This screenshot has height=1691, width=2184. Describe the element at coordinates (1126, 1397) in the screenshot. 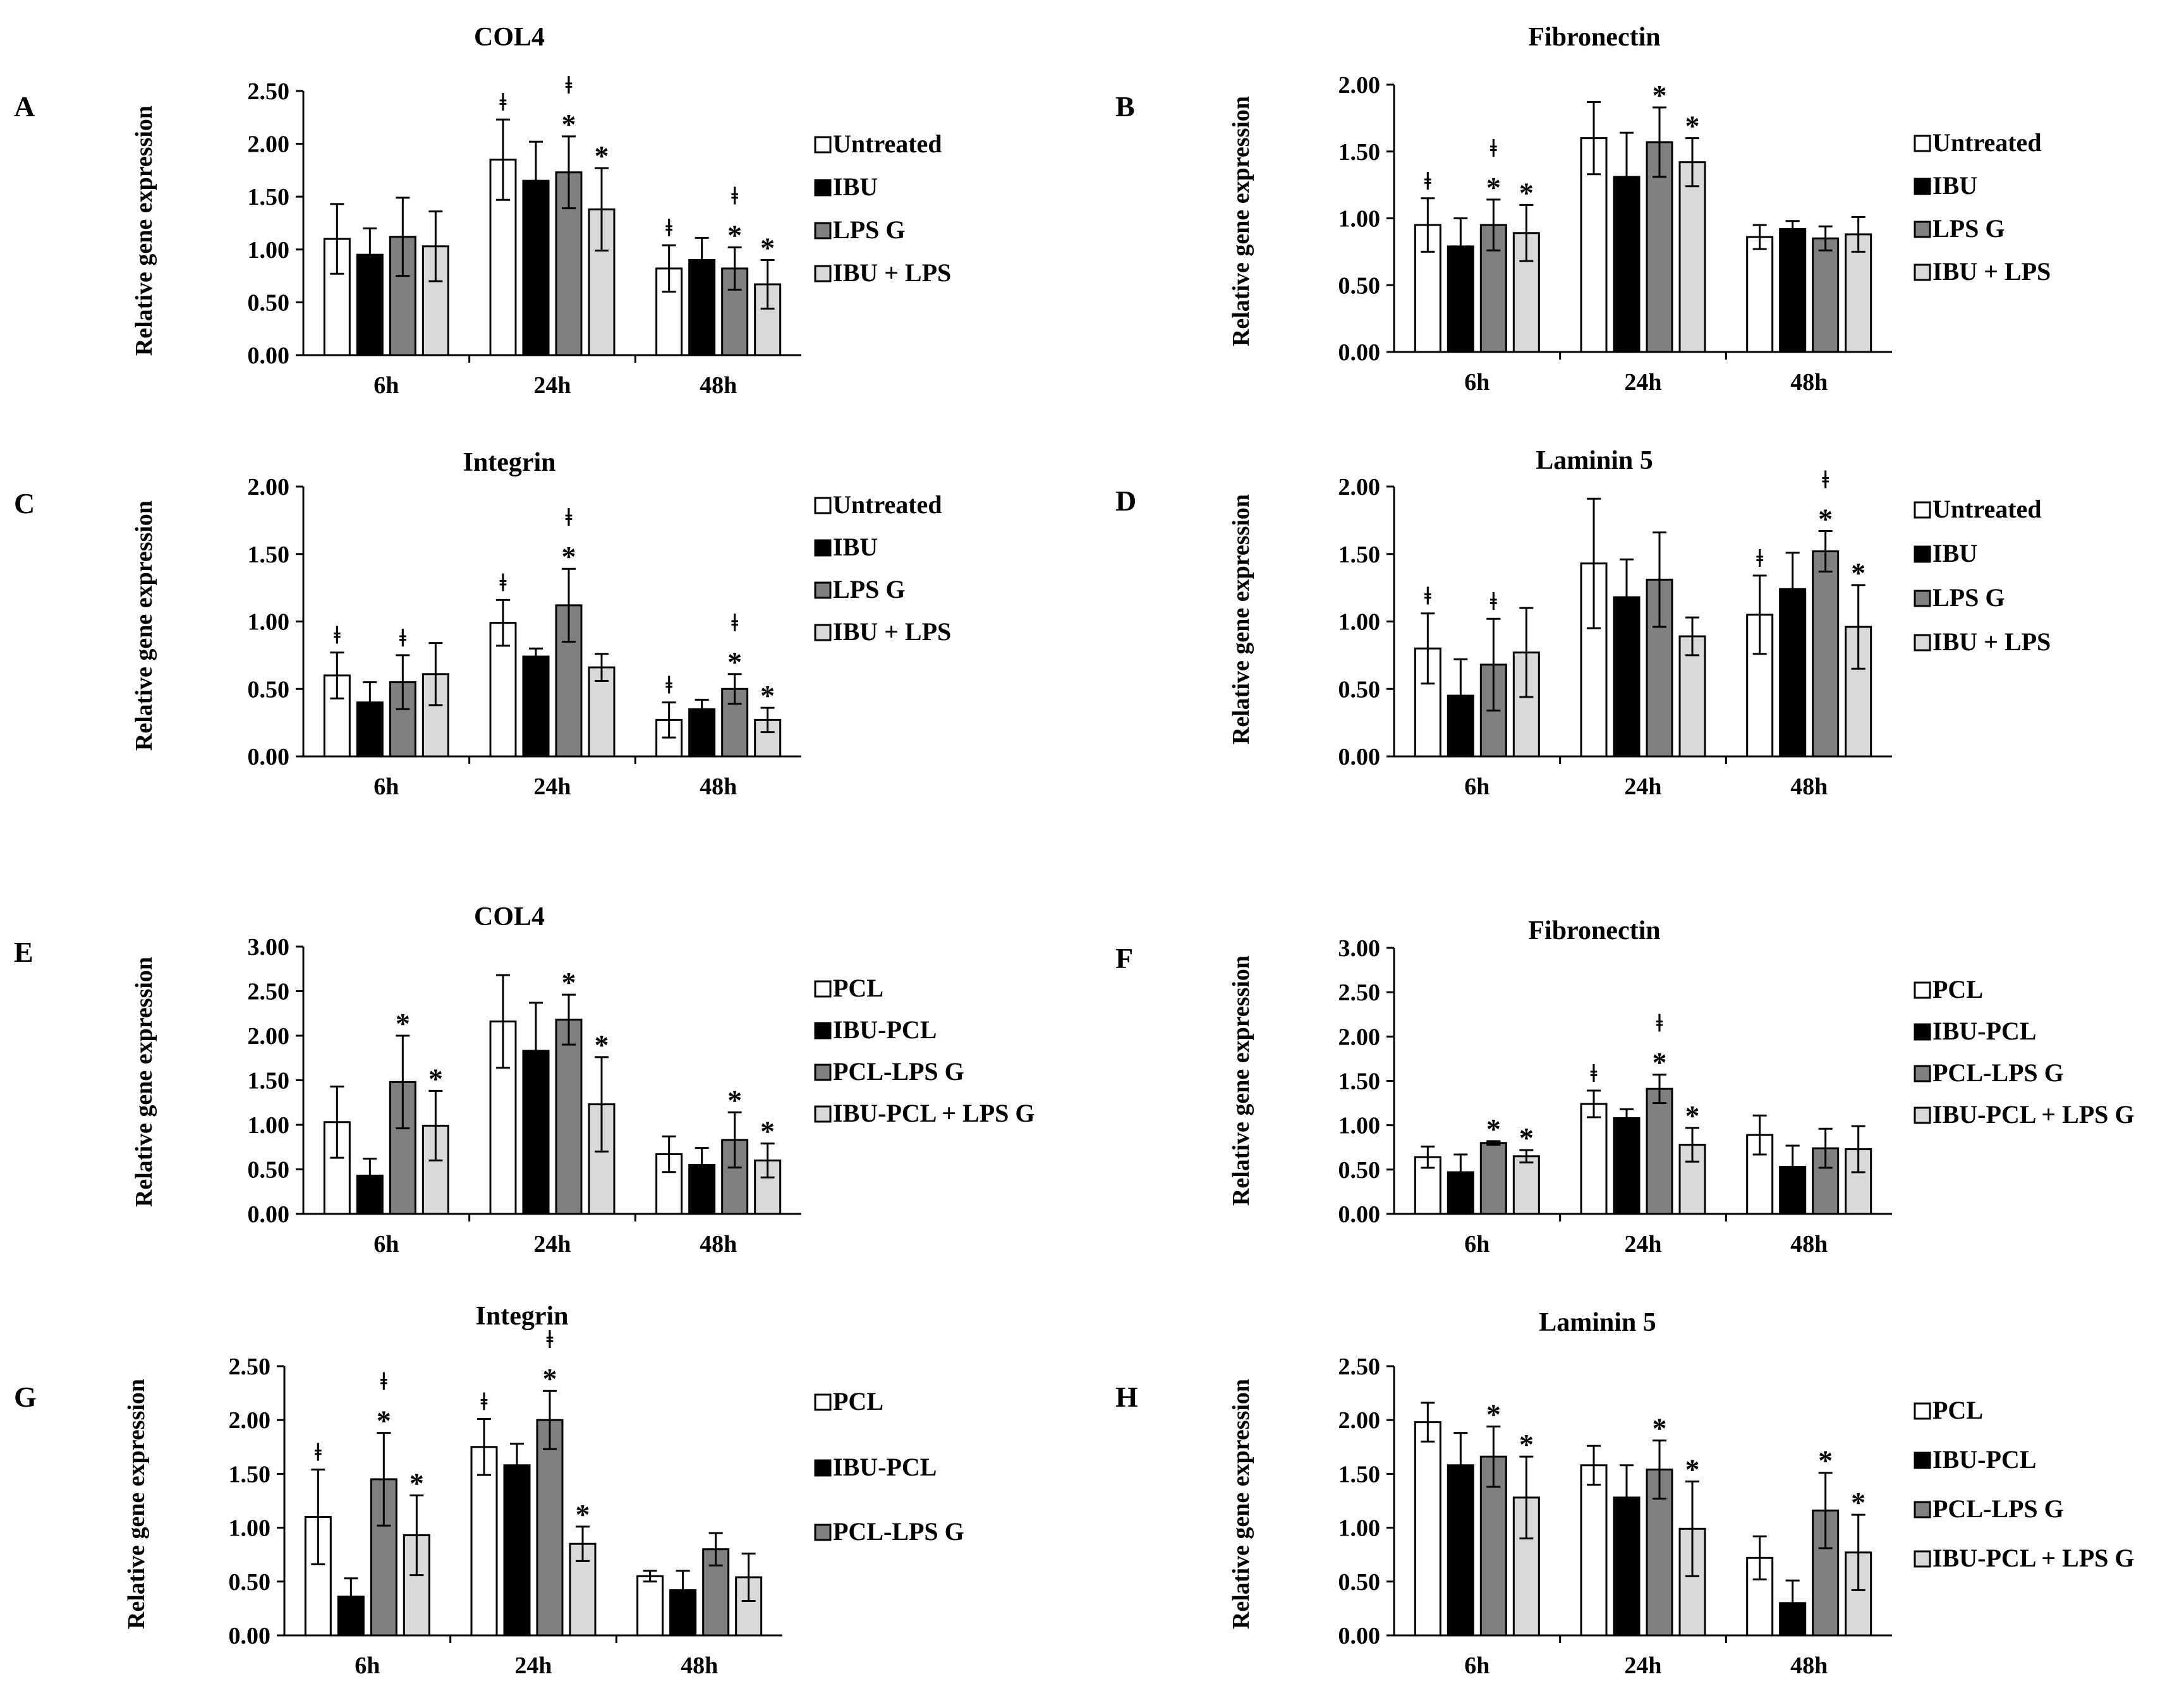

I see `panel-letter: H` at that location.